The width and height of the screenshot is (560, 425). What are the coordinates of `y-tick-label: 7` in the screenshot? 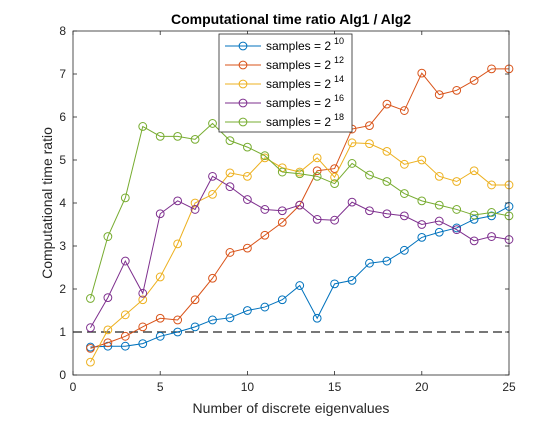 It's located at (62, 74).